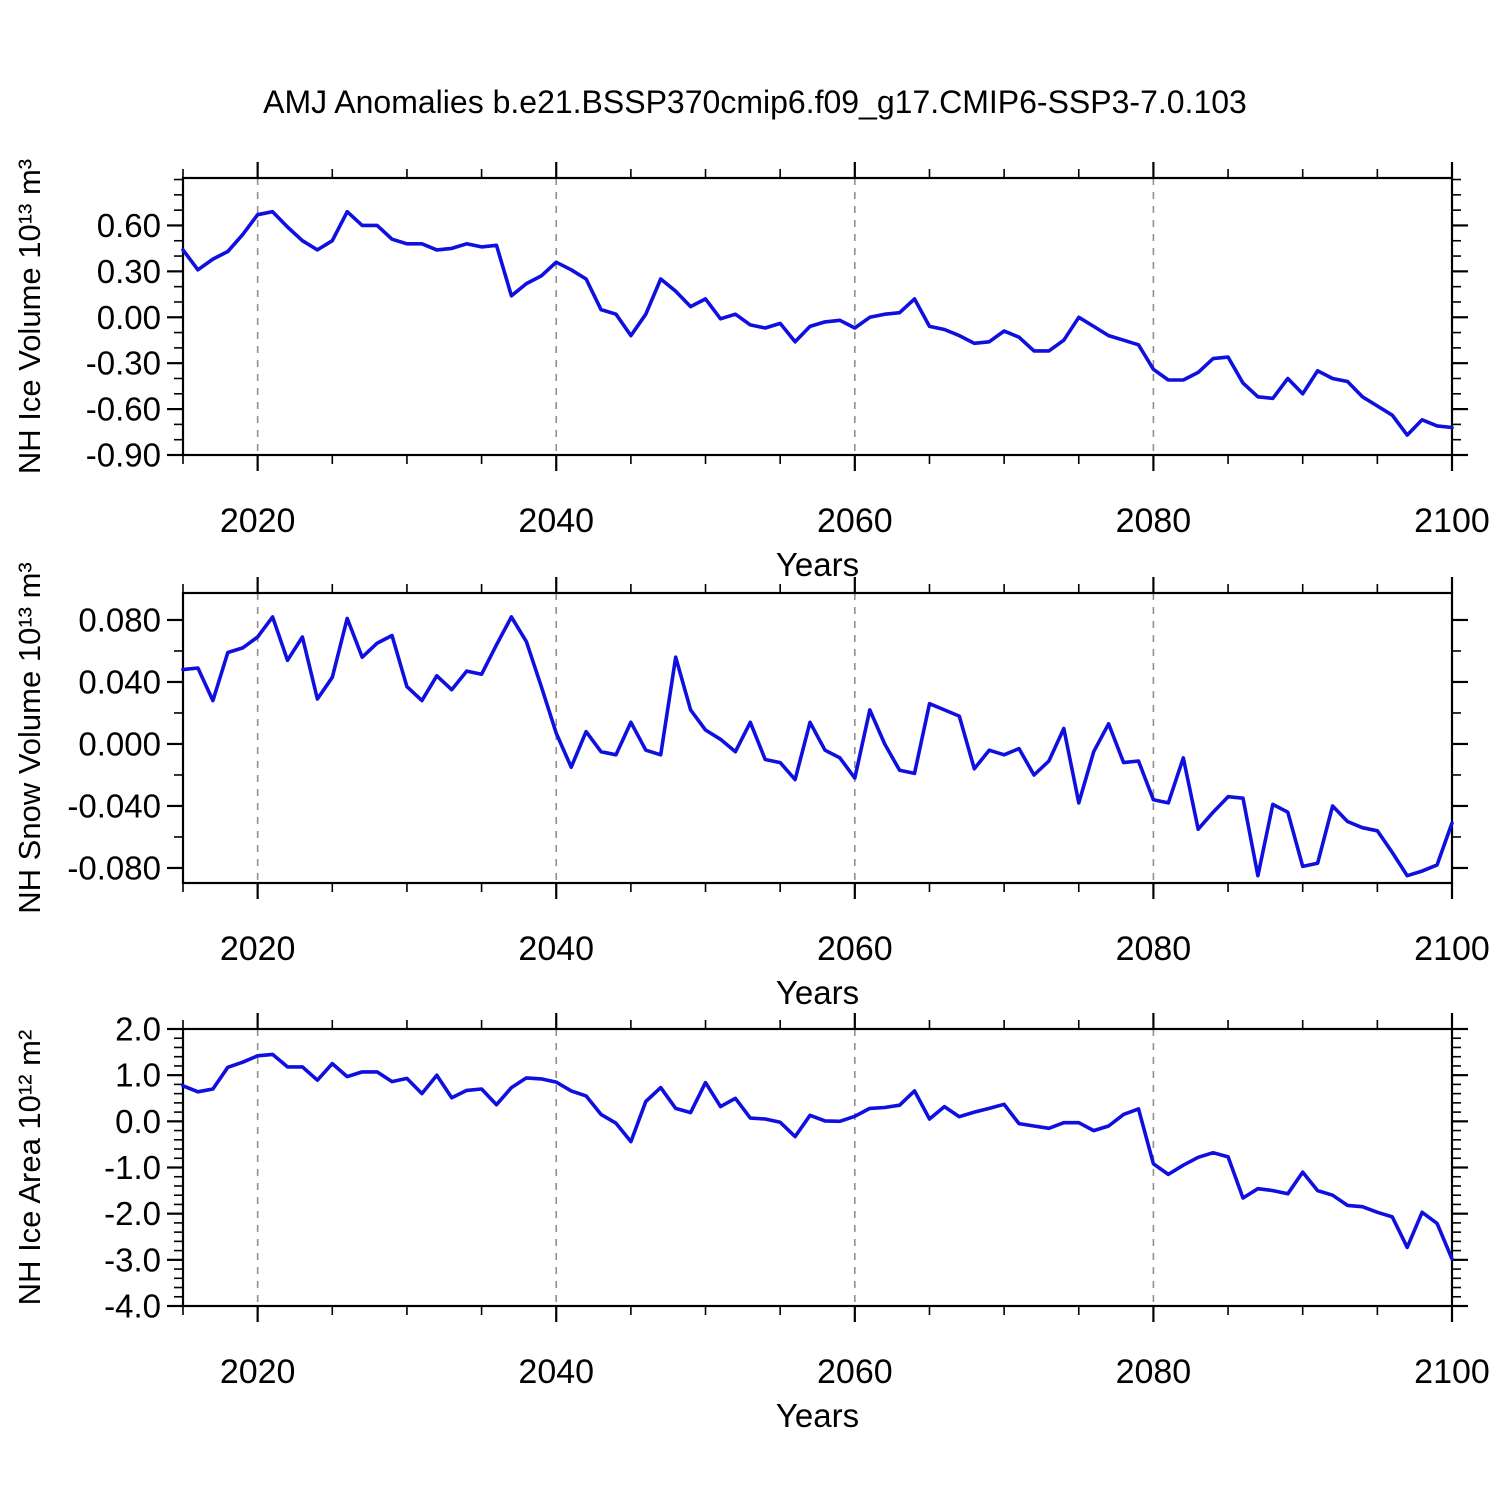  I want to click on y-tick-label: 0.000, so click(119, 744).